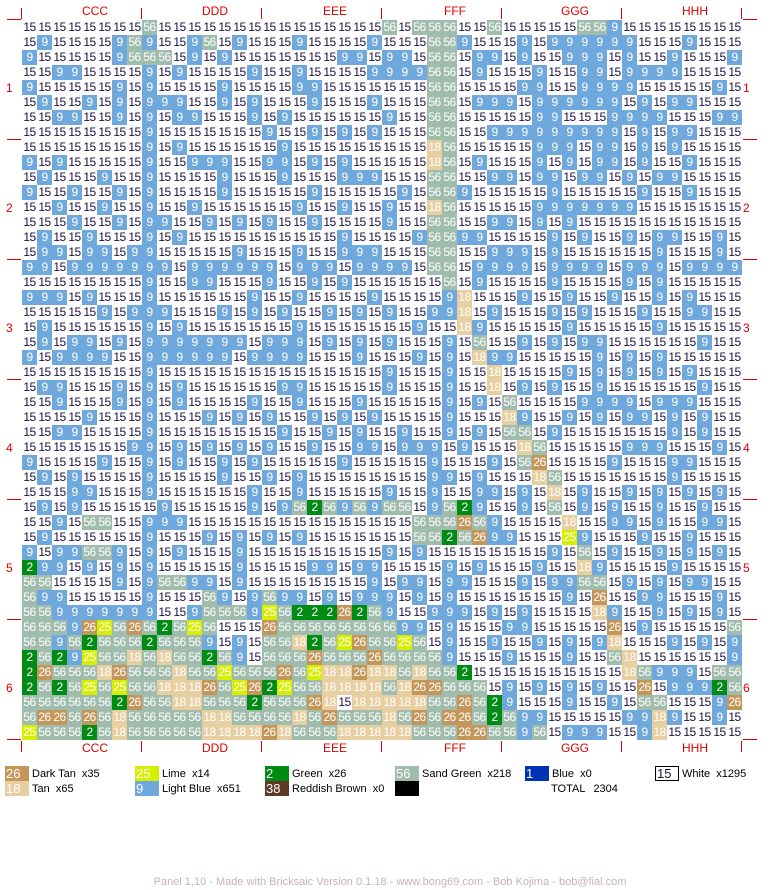  What do you see at coordinates (455, 11) in the screenshot?
I see `section-label-top: FFF` at bounding box center [455, 11].